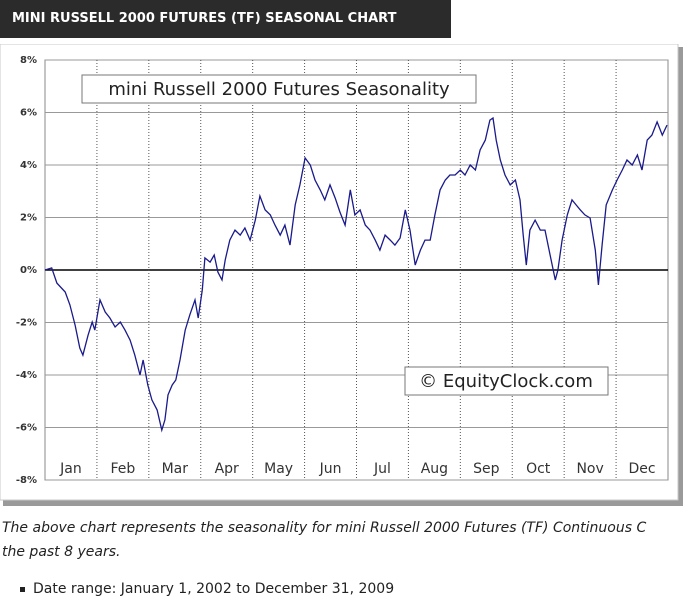  Describe the element at coordinates (330, 469) in the screenshot. I see `x-tick-label: Jun` at that location.